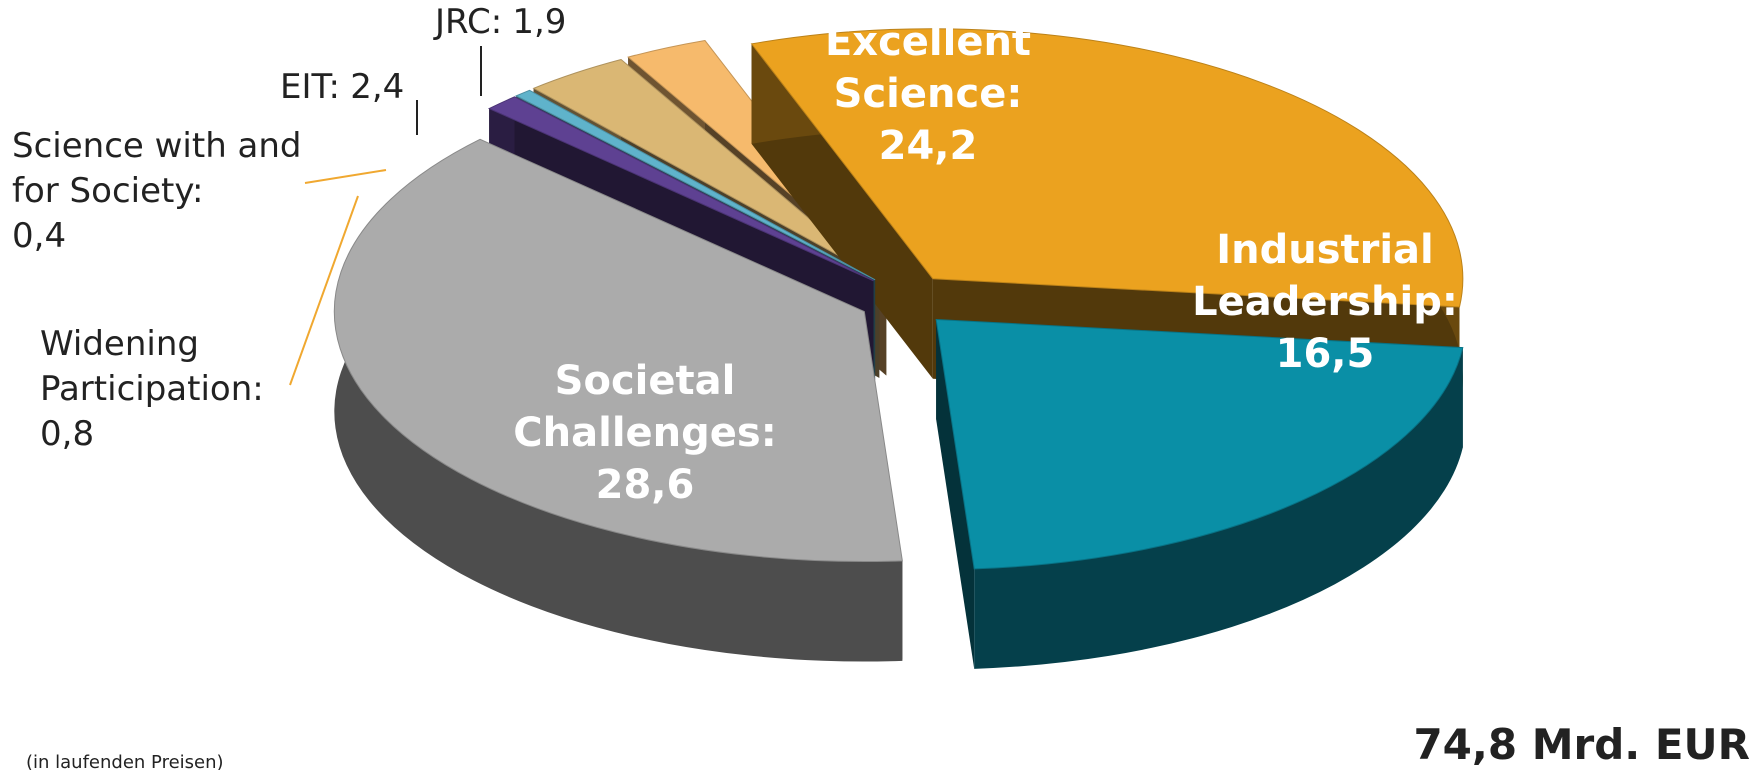 The width and height of the screenshot is (1762, 770). Describe the element at coordinates (67, 434) in the screenshot. I see `value-label: 0,8` at that location.